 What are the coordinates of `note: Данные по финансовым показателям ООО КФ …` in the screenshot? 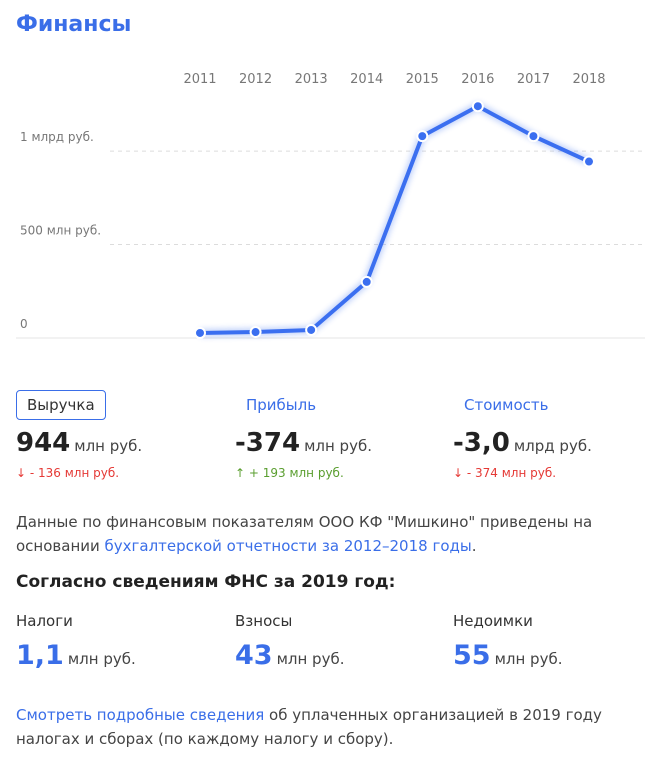 It's located at (326, 534).